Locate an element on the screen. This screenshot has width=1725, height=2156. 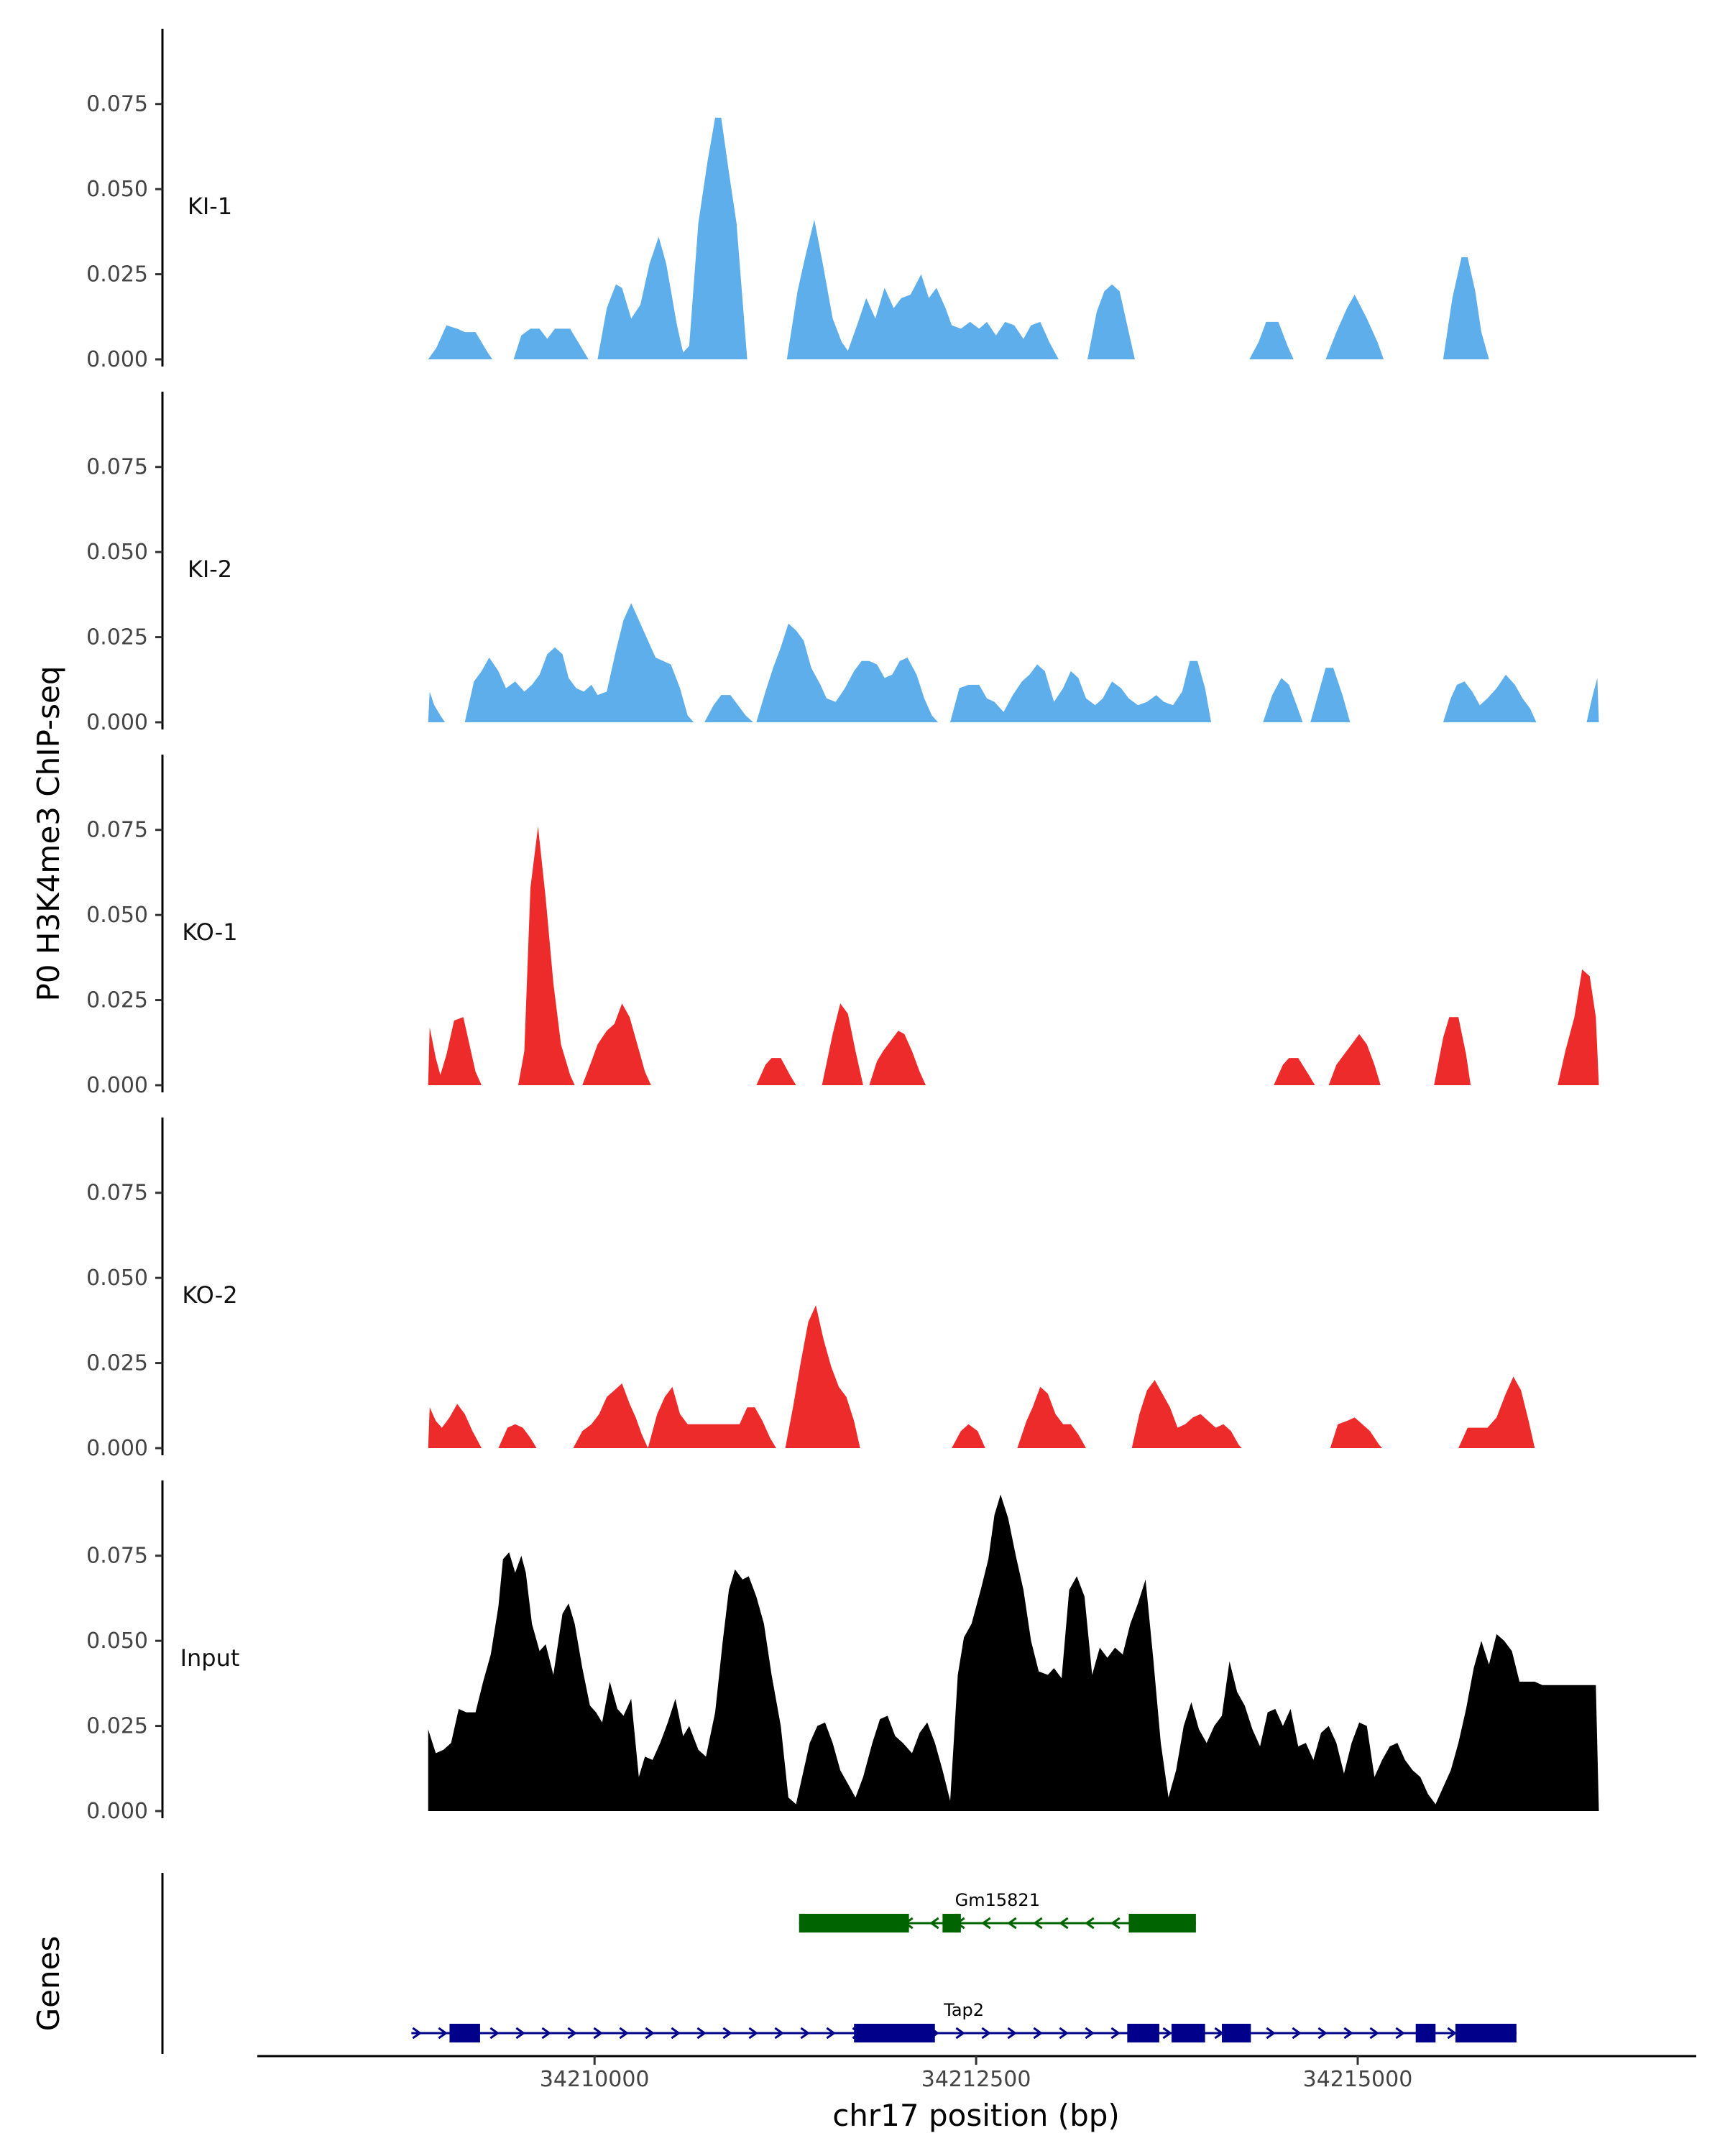
track-label: Input is located at coordinates (210, 1658).